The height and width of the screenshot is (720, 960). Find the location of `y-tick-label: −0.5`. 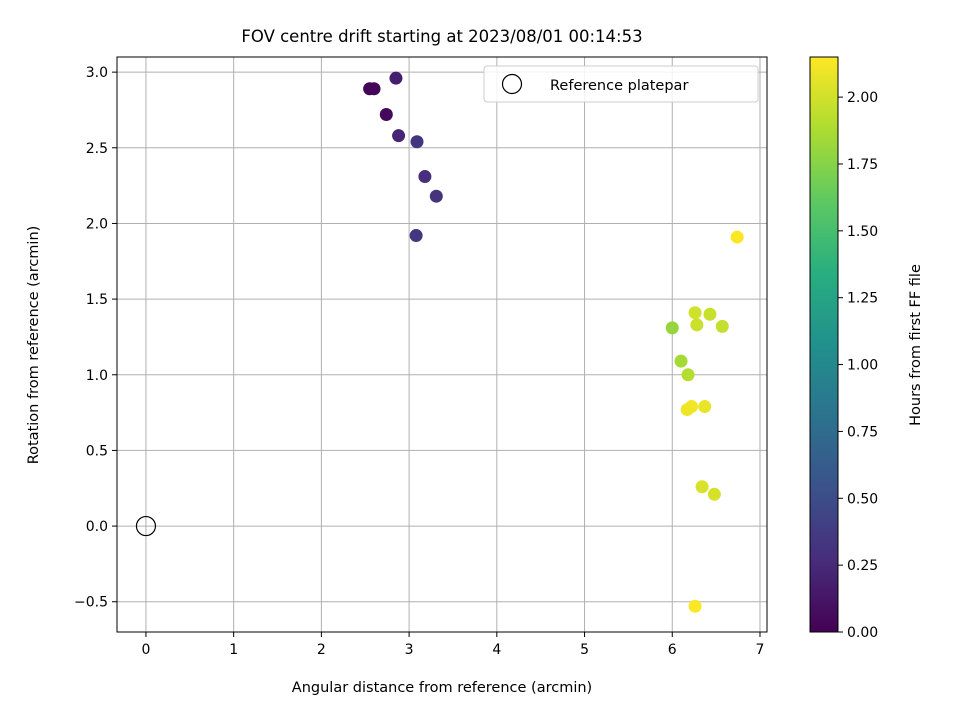

y-tick-label: −0.5 is located at coordinates (91, 603).